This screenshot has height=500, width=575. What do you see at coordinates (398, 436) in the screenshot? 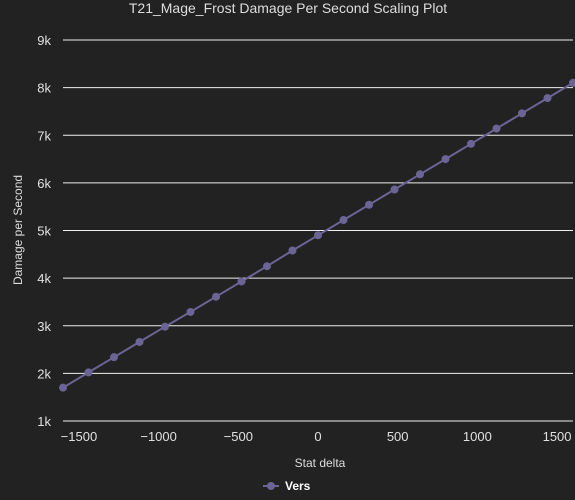
I see `x-tick-label: 500` at bounding box center [398, 436].